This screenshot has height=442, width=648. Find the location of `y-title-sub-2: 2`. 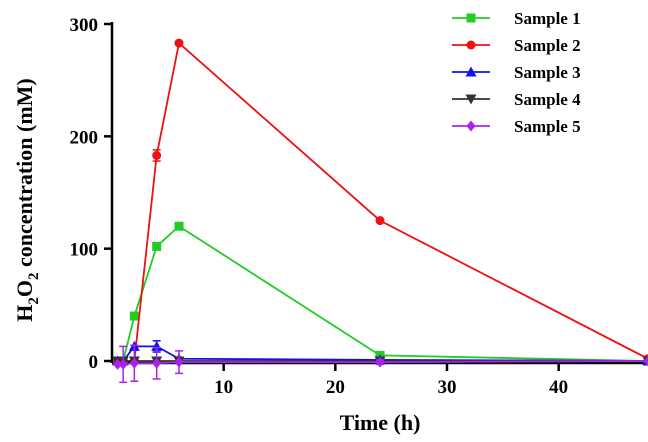

y-title-sub-2: 2 is located at coordinates (34, 277).